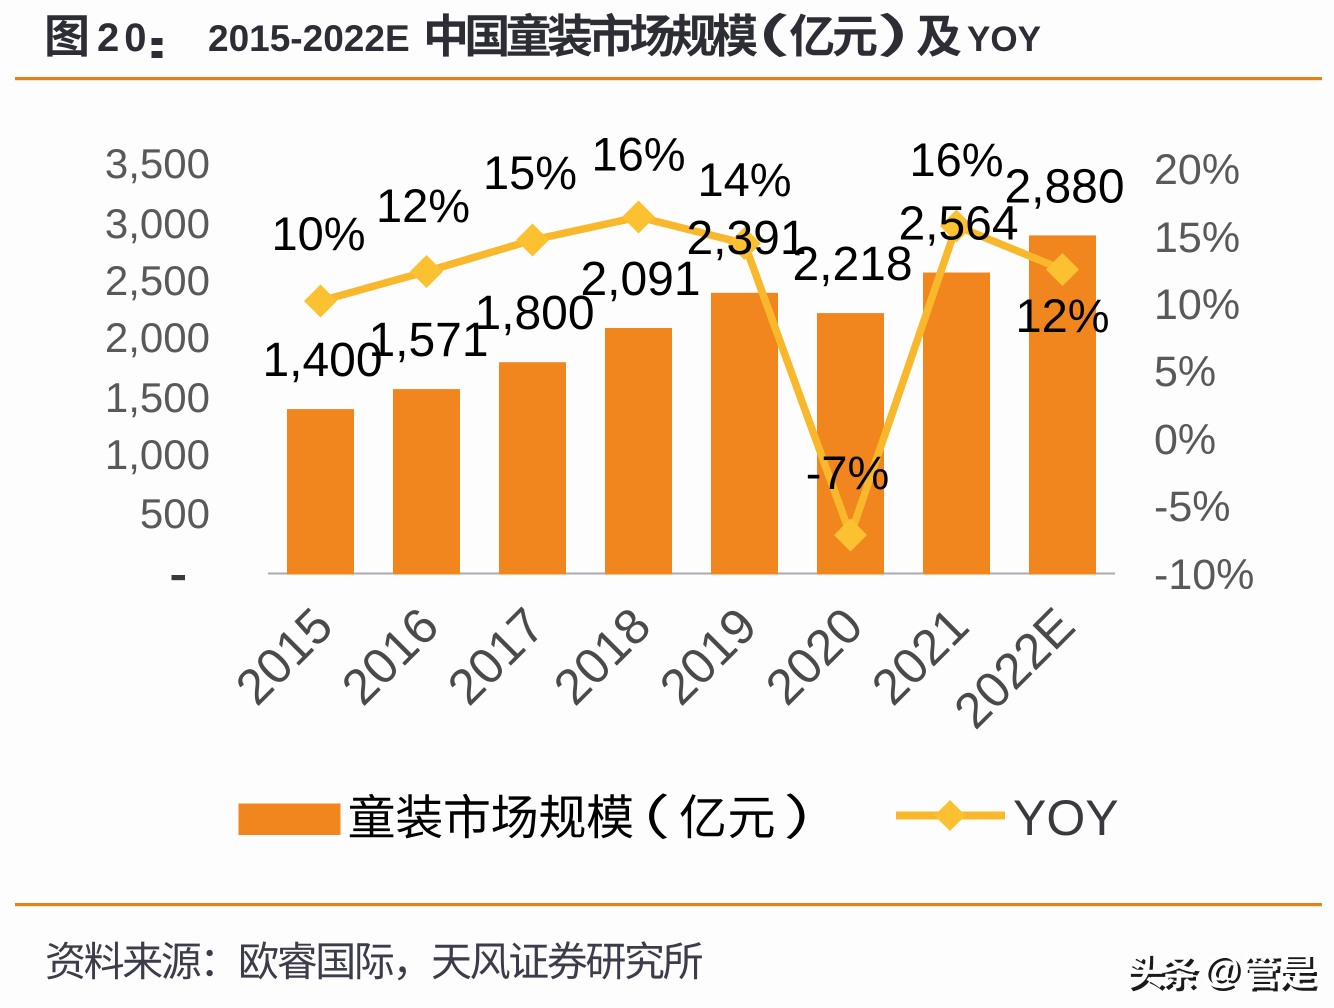  Describe the element at coordinates (1204, 575) in the screenshot. I see `svg-text: -10%` at that location.